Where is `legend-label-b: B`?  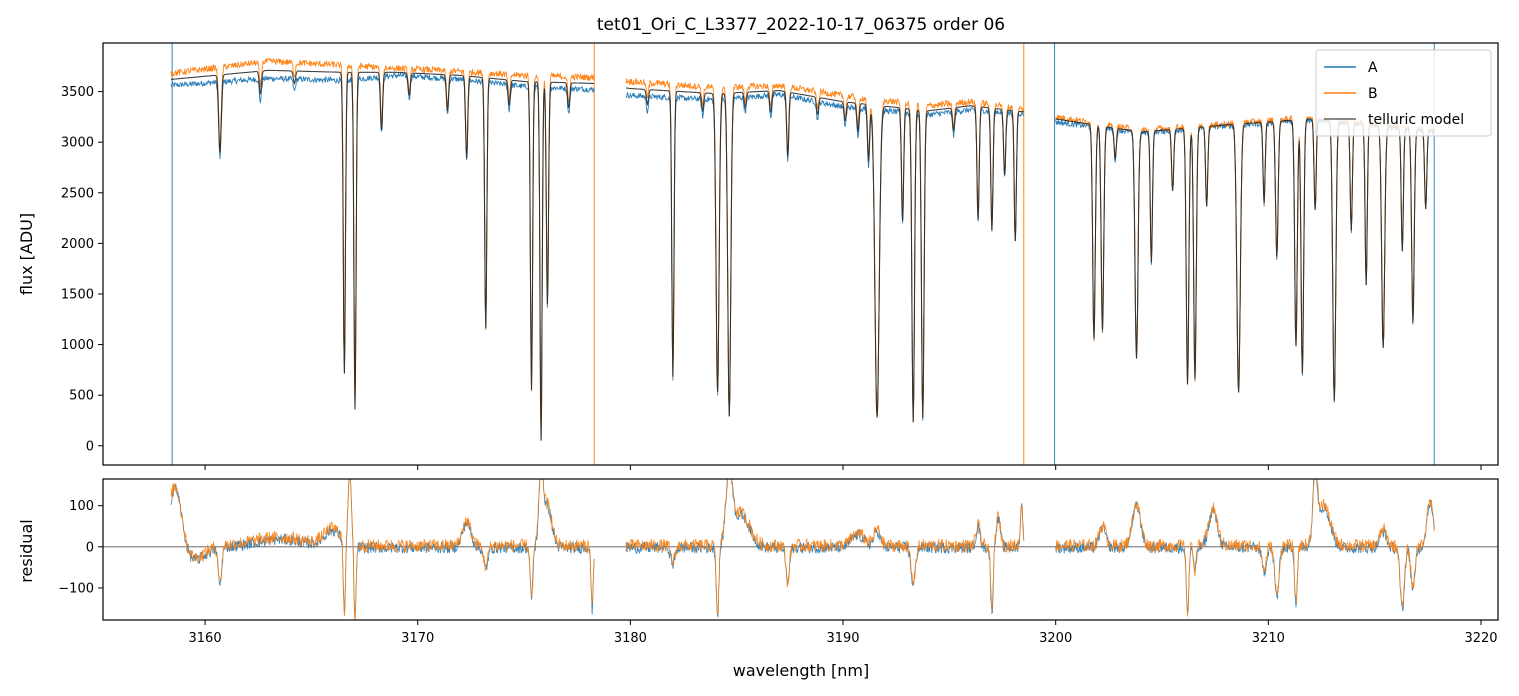 legend-label-b: B is located at coordinates (1373, 94).